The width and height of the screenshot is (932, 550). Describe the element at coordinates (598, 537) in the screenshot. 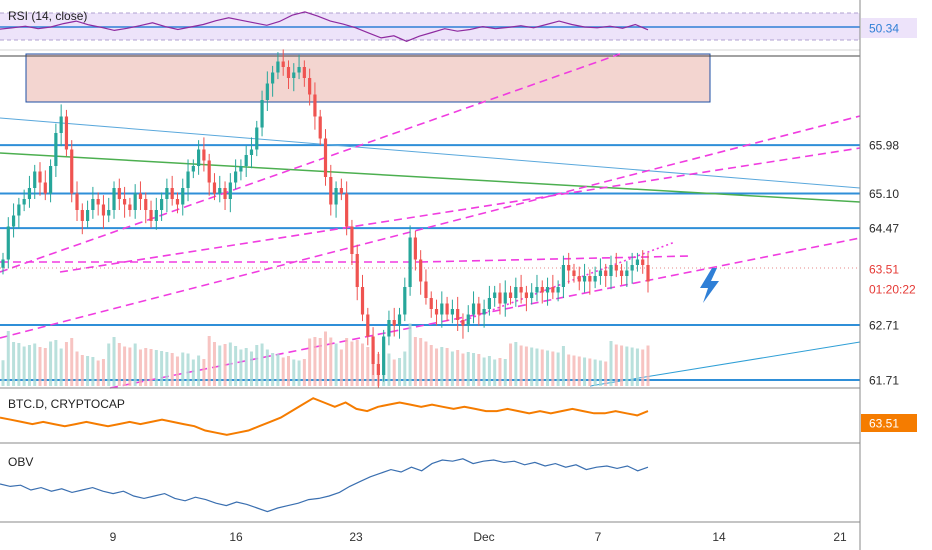

I see `time-tick-label: 7` at that location.